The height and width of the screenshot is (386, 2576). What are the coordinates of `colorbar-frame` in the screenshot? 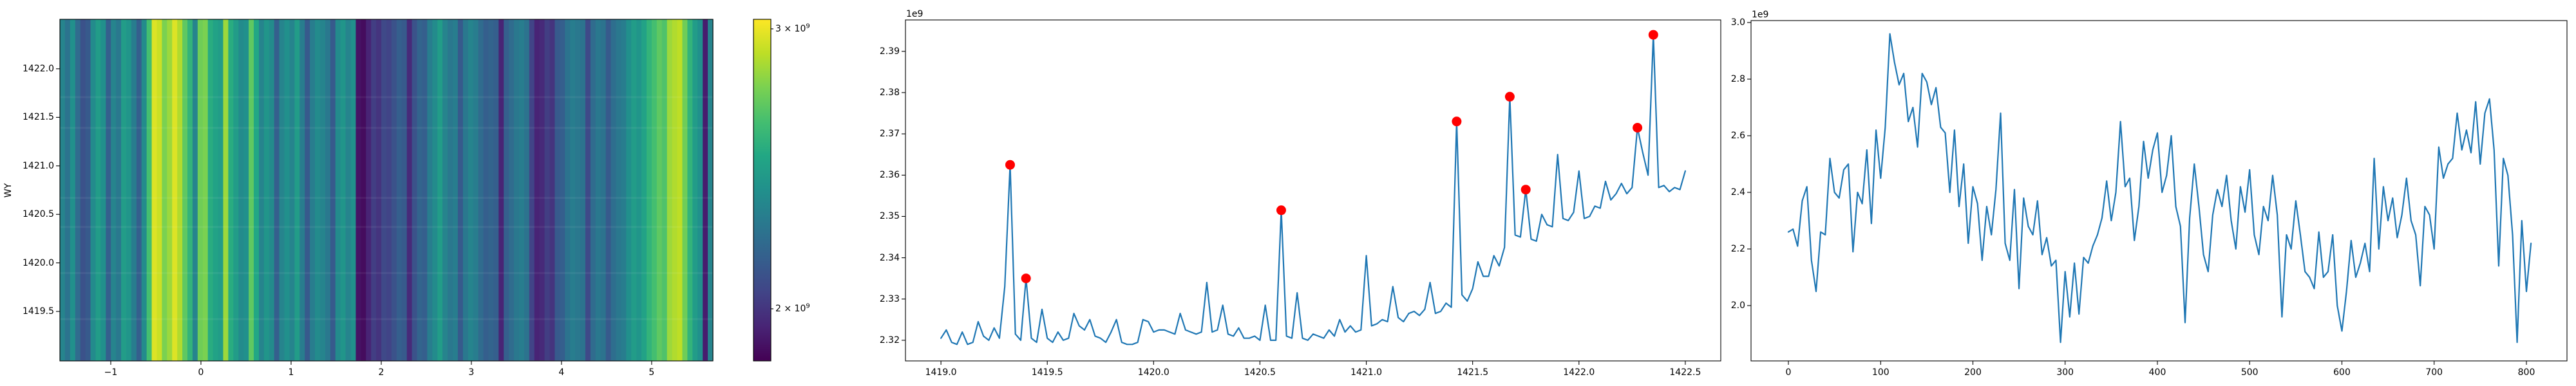 It's located at (762, 190).